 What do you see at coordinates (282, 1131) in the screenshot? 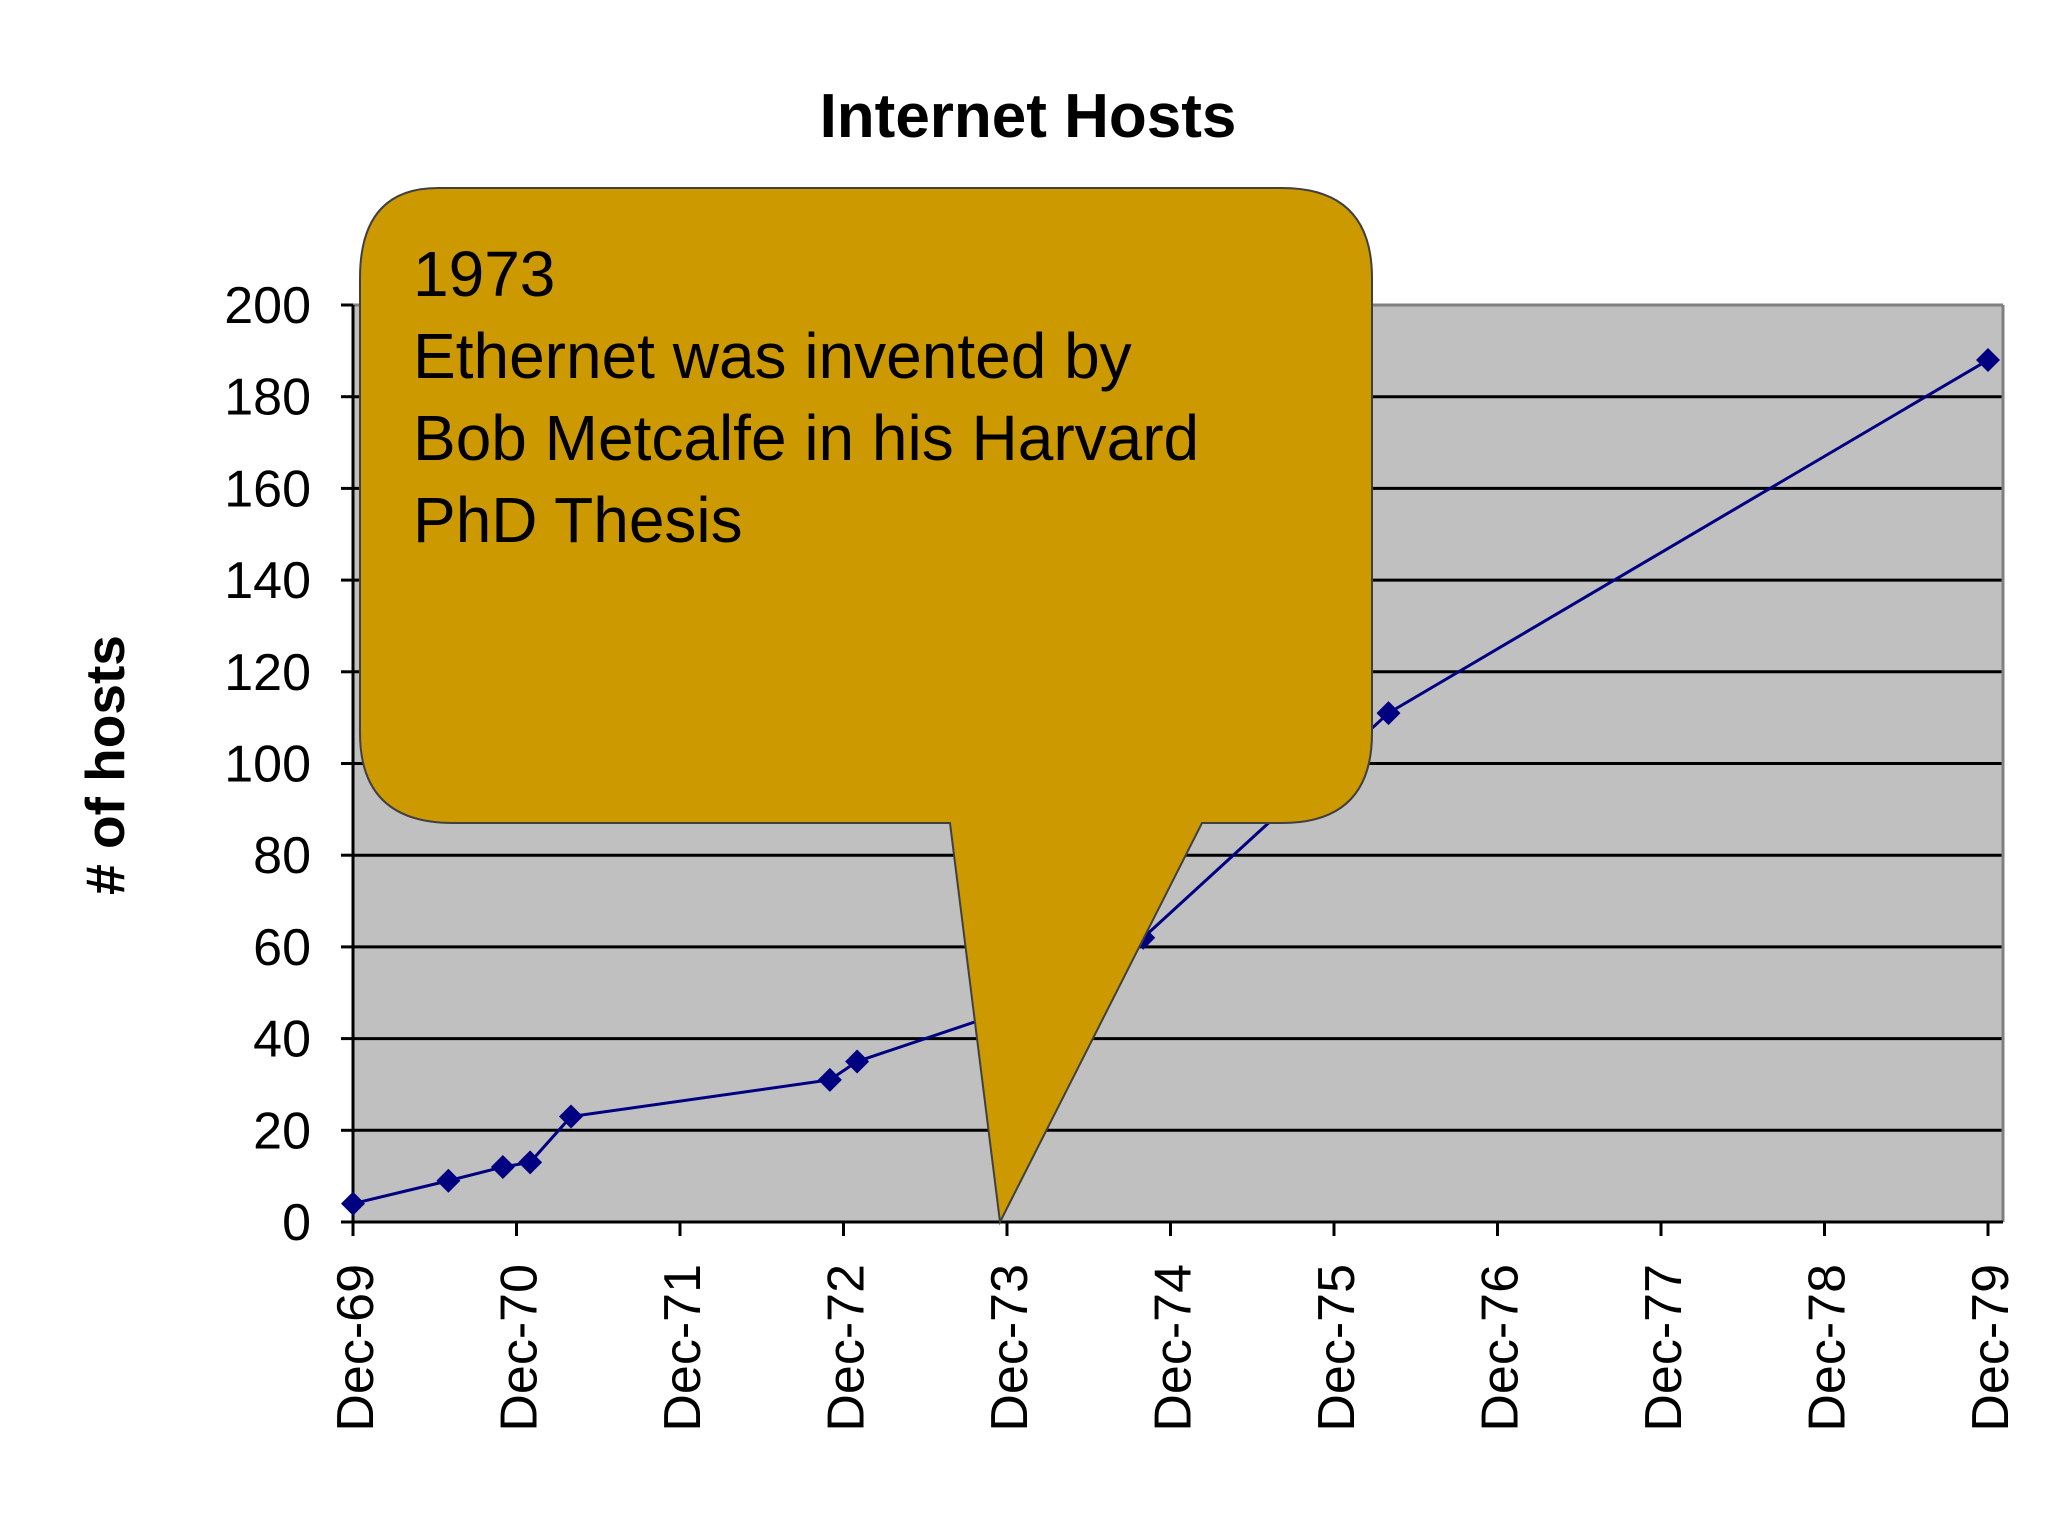
I see `y-tick-label-20: 20` at bounding box center [282, 1131].